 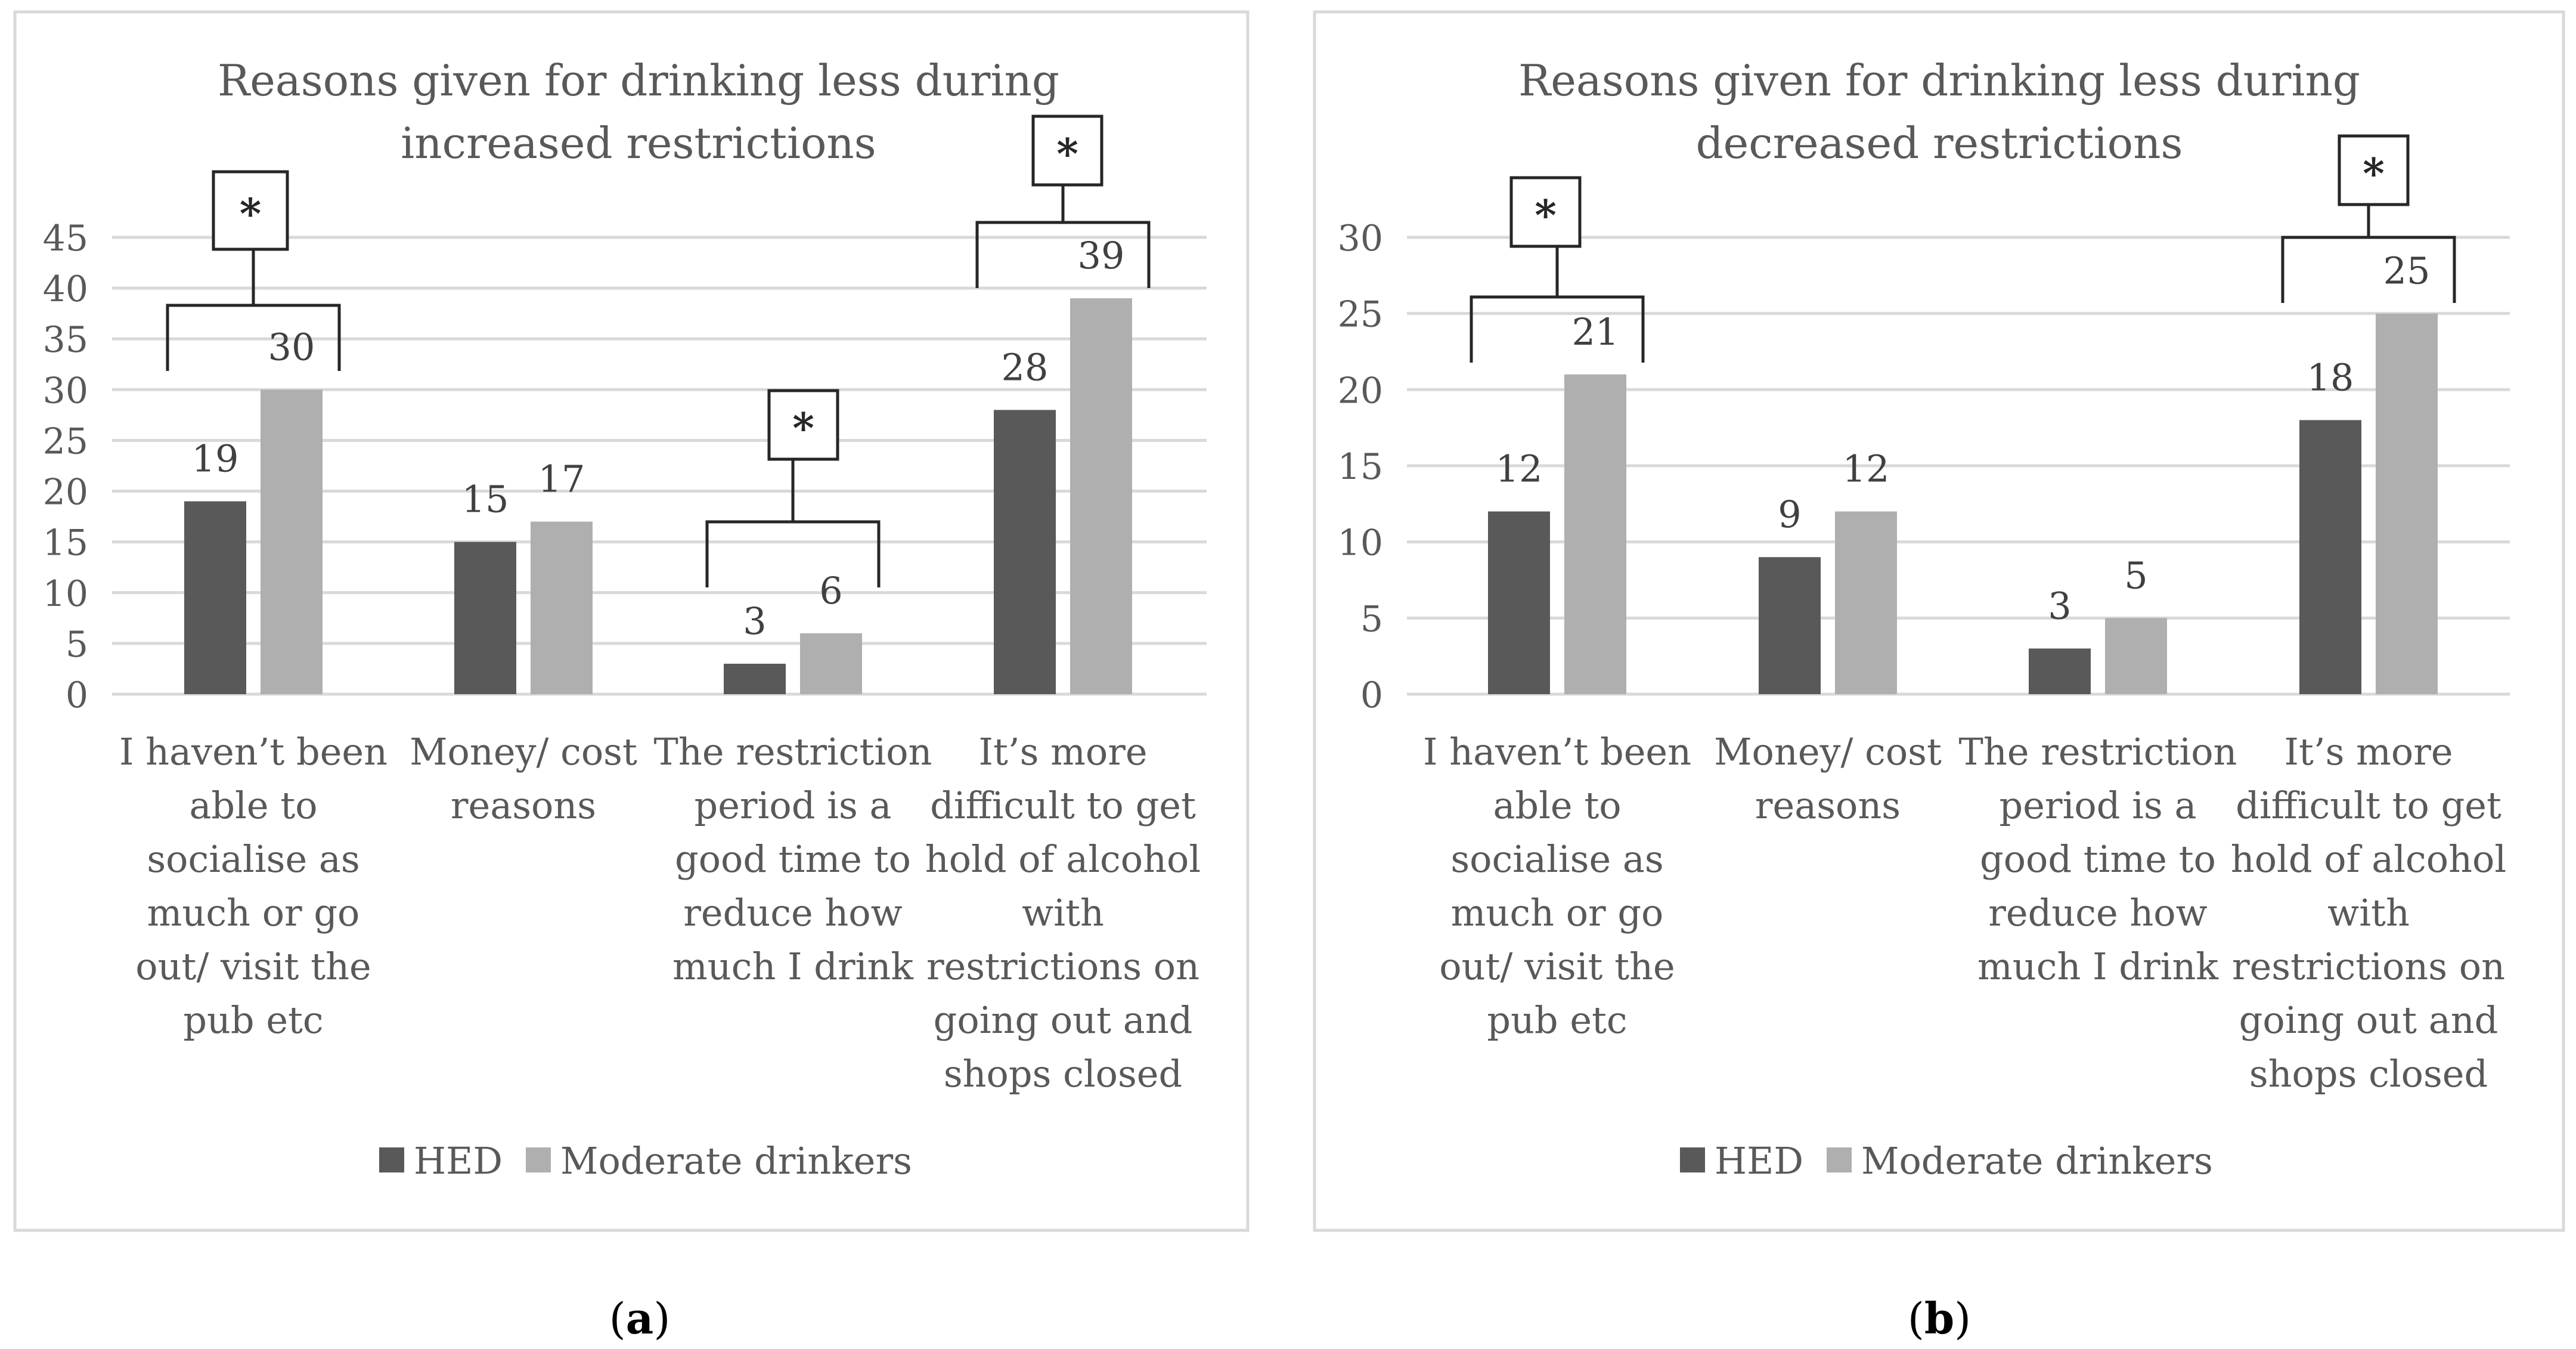 I want to click on panel-a-y-tick-label: 30, so click(x=65, y=390).